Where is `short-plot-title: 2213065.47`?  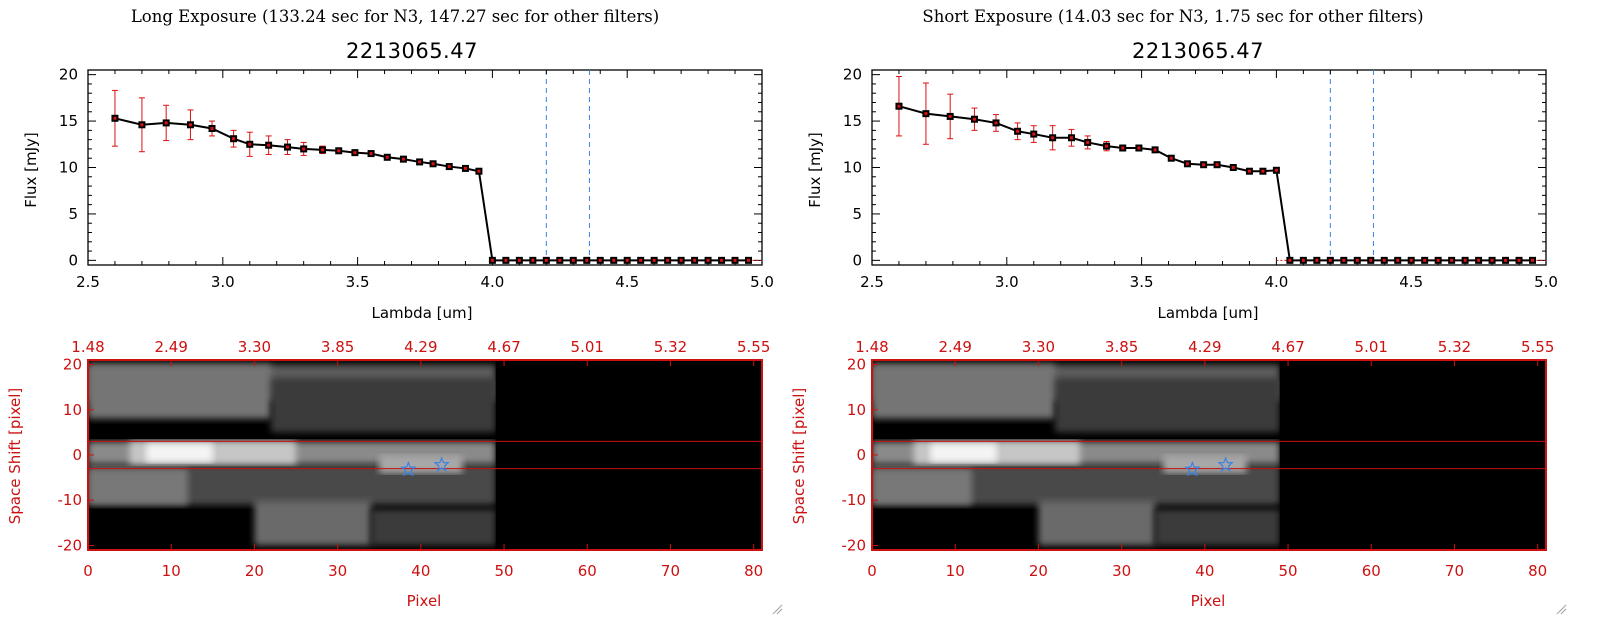 short-plot-title: 2213065.47 is located at coordinates (1198, 51).